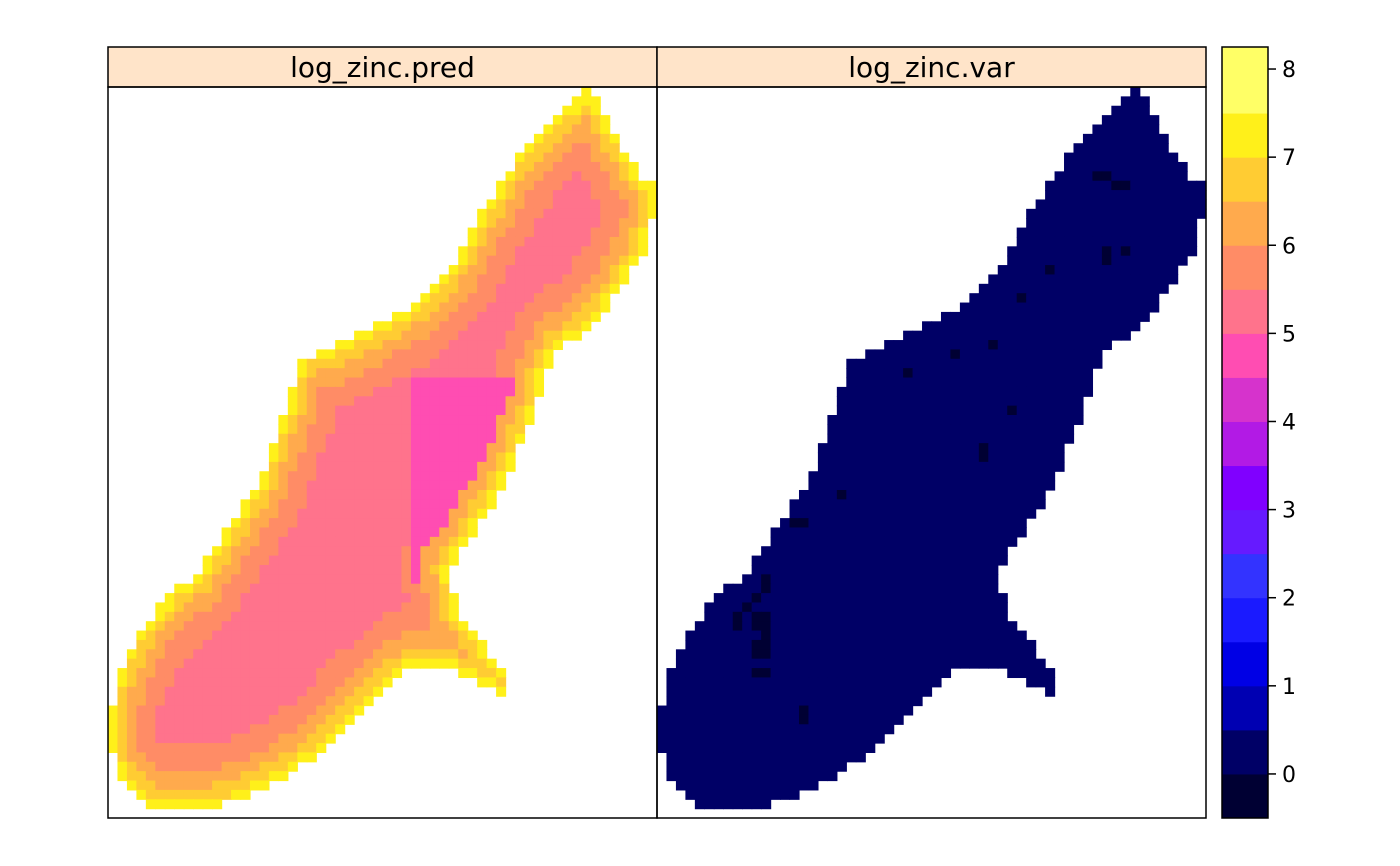 The height and width of the screenshot is (866, 1400). I want to click on colorbar-frame, so click(1245, 432).